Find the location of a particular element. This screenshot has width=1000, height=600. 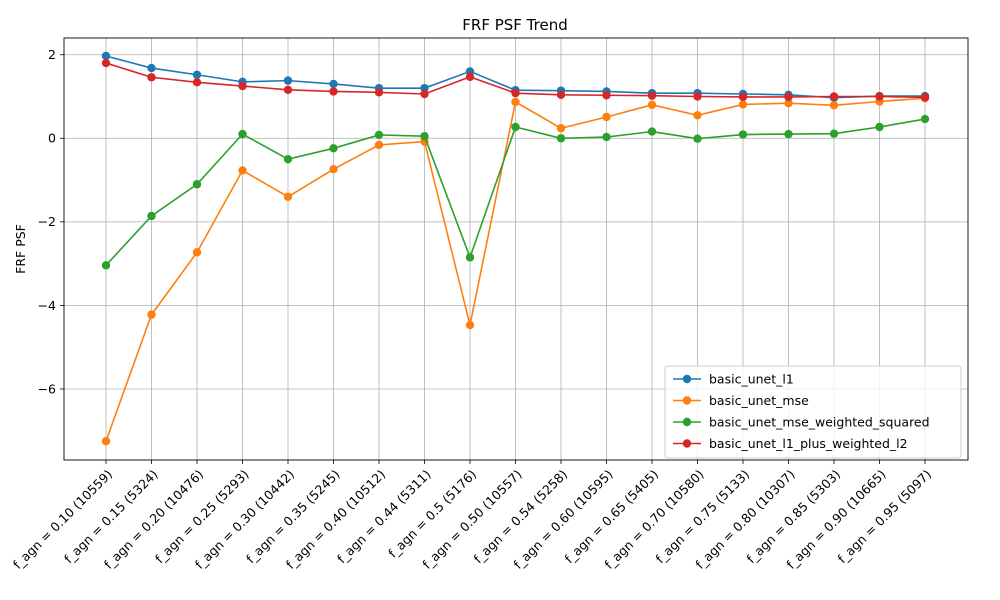

legend-item: basic_unet_l1 is located at coordinates (733, 378).